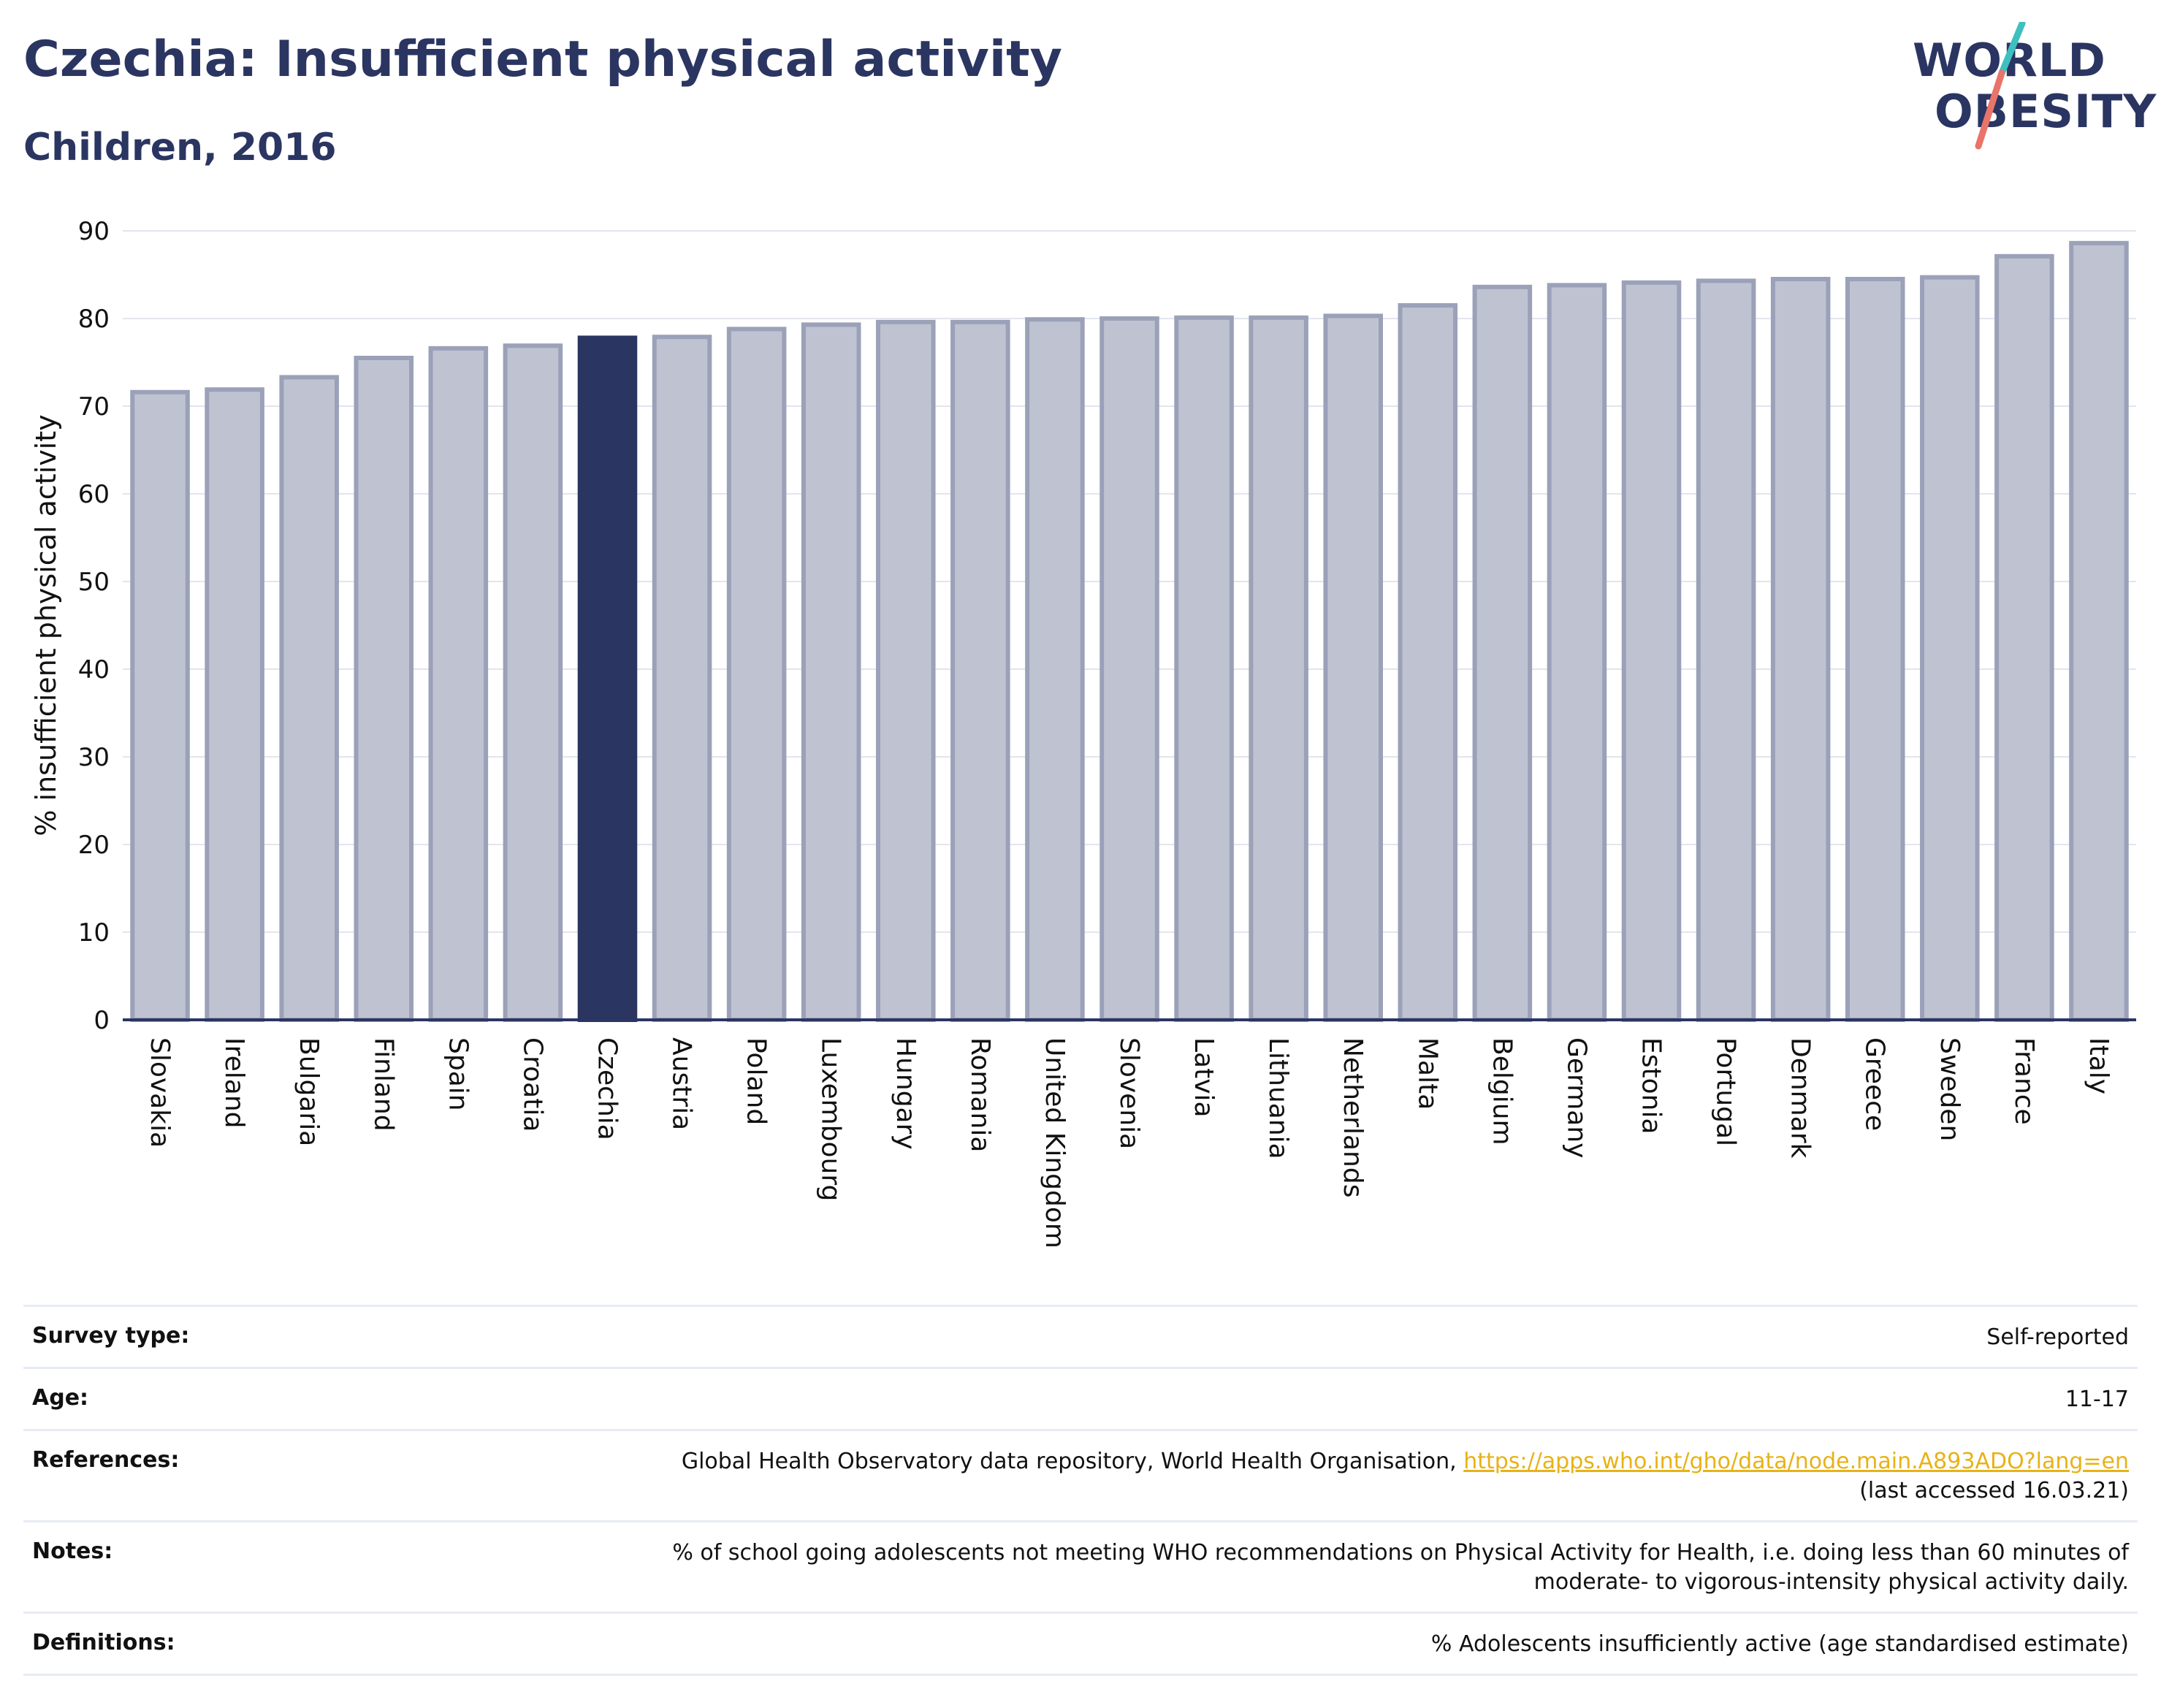  I want to click on bar-lithuania, so click(1279, 669).